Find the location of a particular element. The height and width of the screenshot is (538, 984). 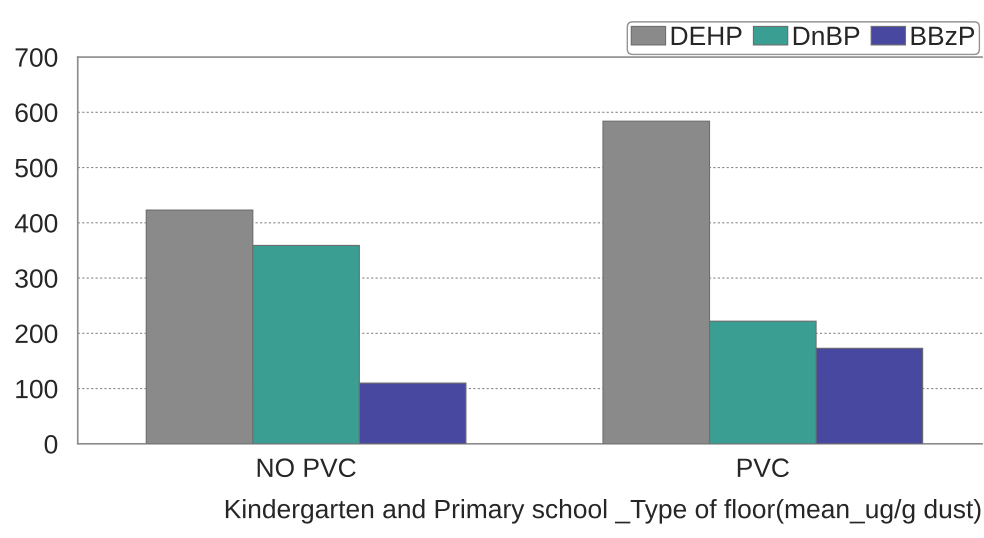

y-tick-label: 500 is located at coordinates (36, 168).